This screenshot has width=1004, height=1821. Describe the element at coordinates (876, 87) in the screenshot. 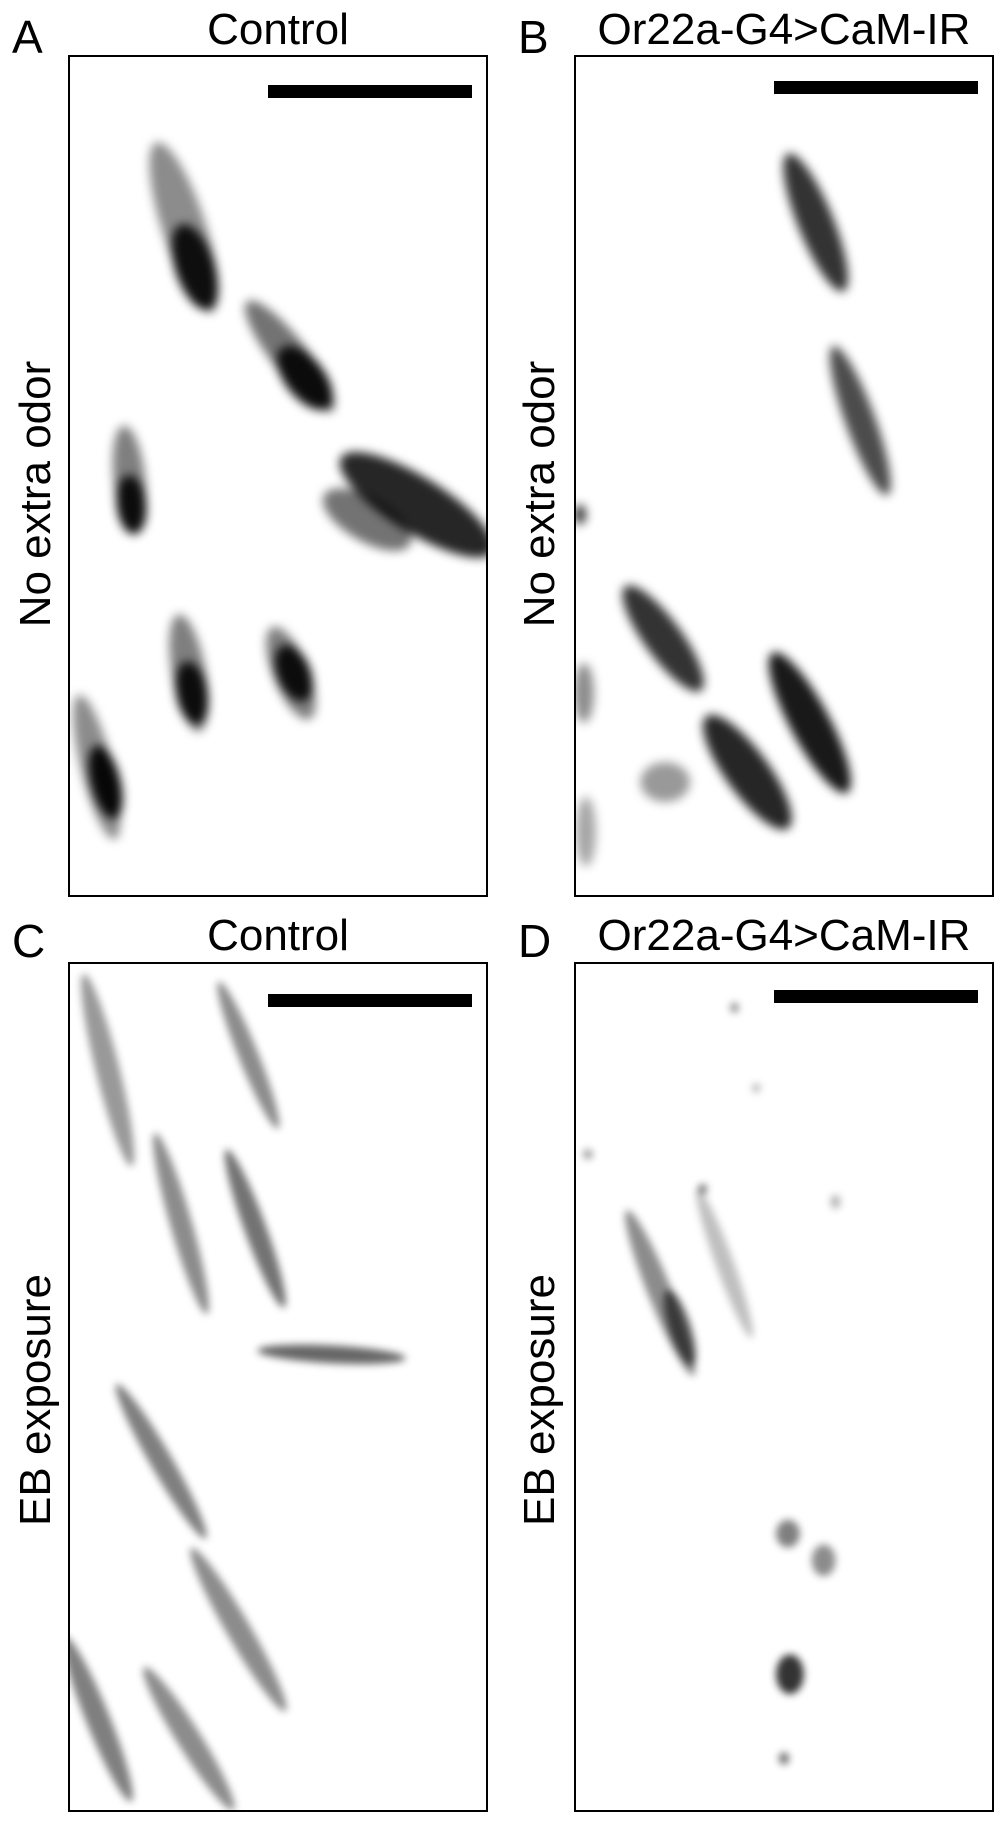

I see `scale-bar-b` at that location.